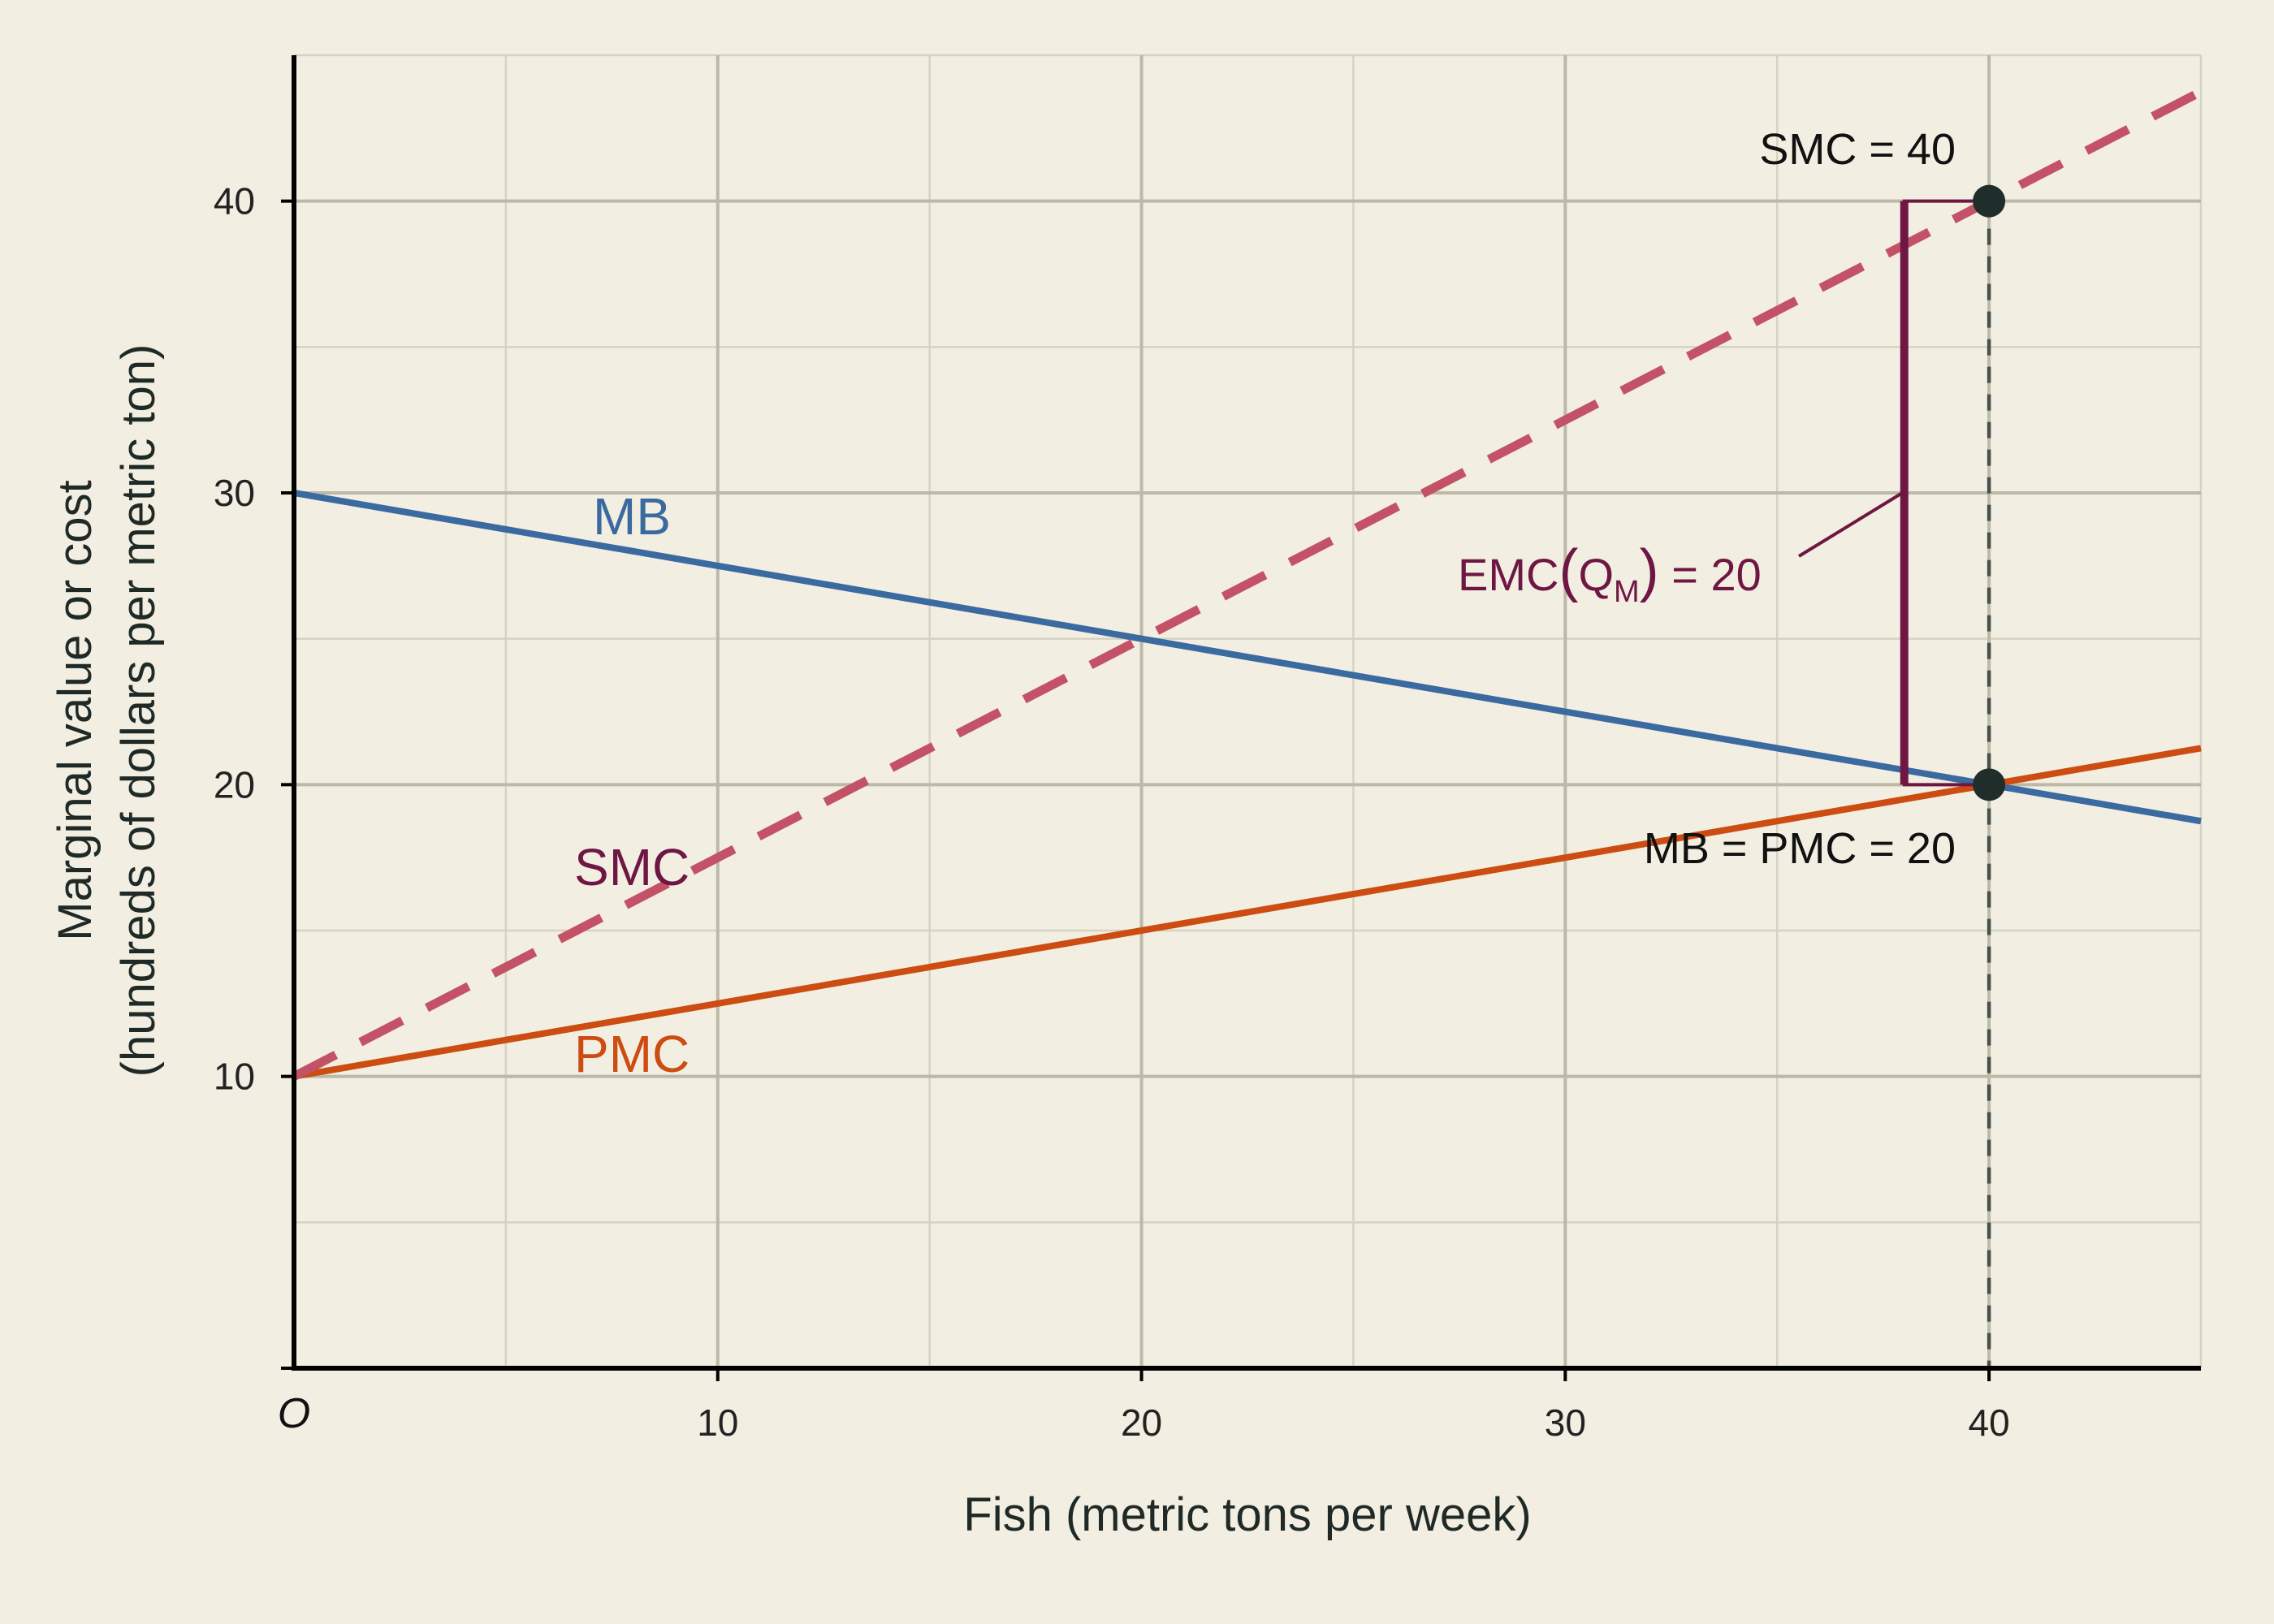  What do you see at coordinates (1800, 848) in the screenshot?
I see `annotation-mb-pmc-20: MB = PMC = 20` at bounding box center [1800, 848].